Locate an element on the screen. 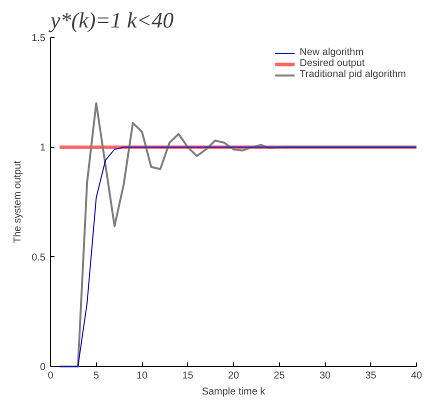  y-tick-label: 0.5 is located at coordinates (39, 258).